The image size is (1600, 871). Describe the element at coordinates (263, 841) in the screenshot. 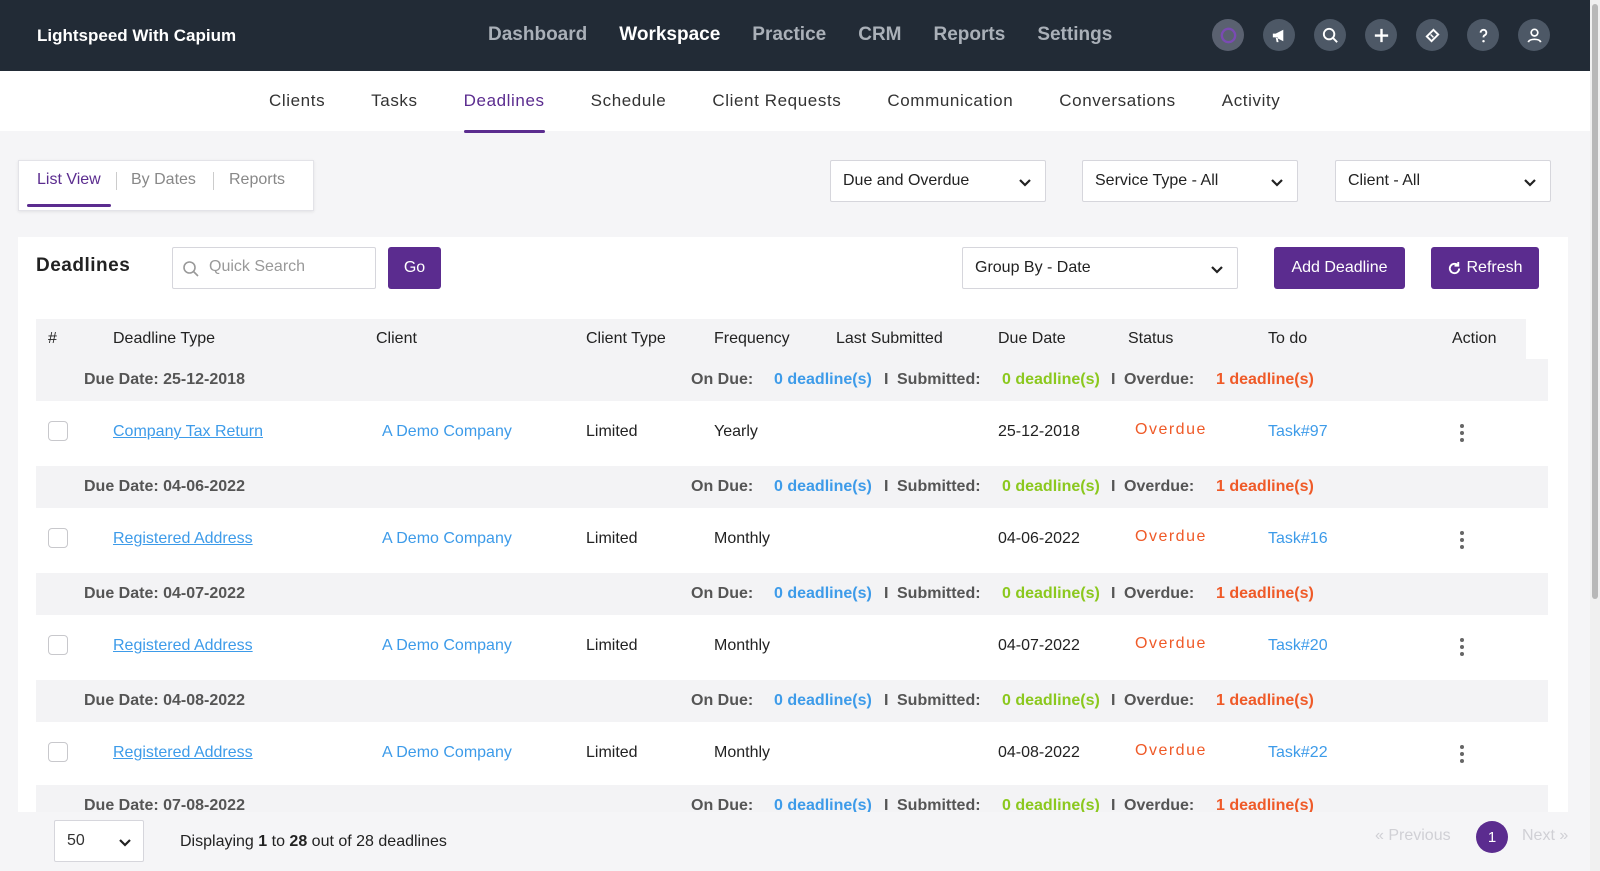

I see `display-from: 1` at that location.